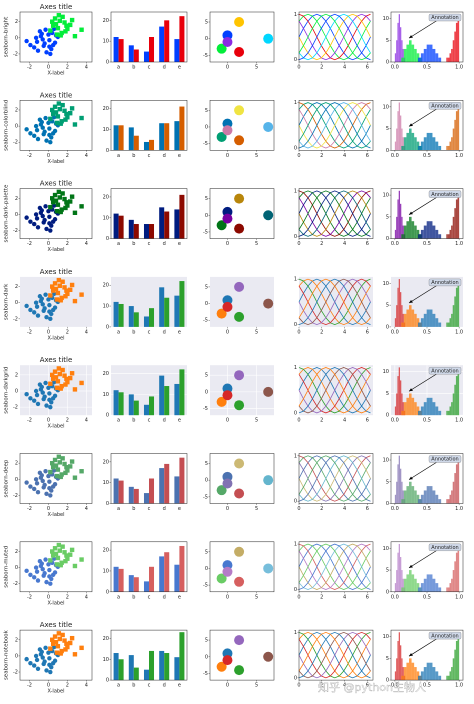 The image size is (474, 704). Describe the element at coordinates (334, 659) in the screenshot. I see `panel: 0 1 0 2 4 6` at that location.